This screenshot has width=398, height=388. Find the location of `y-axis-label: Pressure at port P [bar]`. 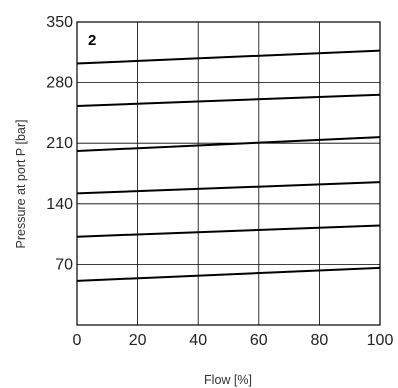

y-axis-label: Pressure at port P [bar] is located at coordinates (21, 184).